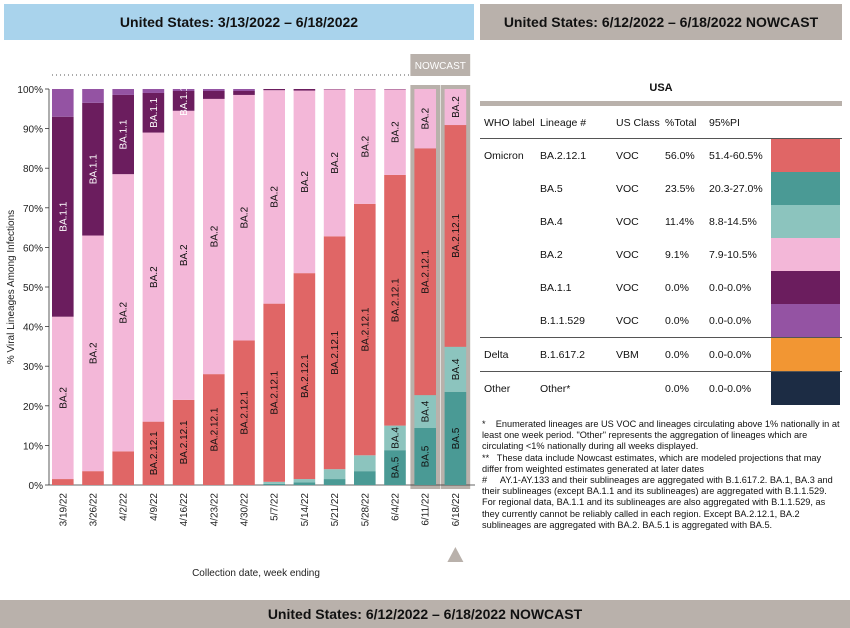 This screenshot has height=628, width=850. Describe the element at coordinates (11, 287) in the screenshot. I see `y-axis-label: % Viral Lineages Among Infections` at that location.